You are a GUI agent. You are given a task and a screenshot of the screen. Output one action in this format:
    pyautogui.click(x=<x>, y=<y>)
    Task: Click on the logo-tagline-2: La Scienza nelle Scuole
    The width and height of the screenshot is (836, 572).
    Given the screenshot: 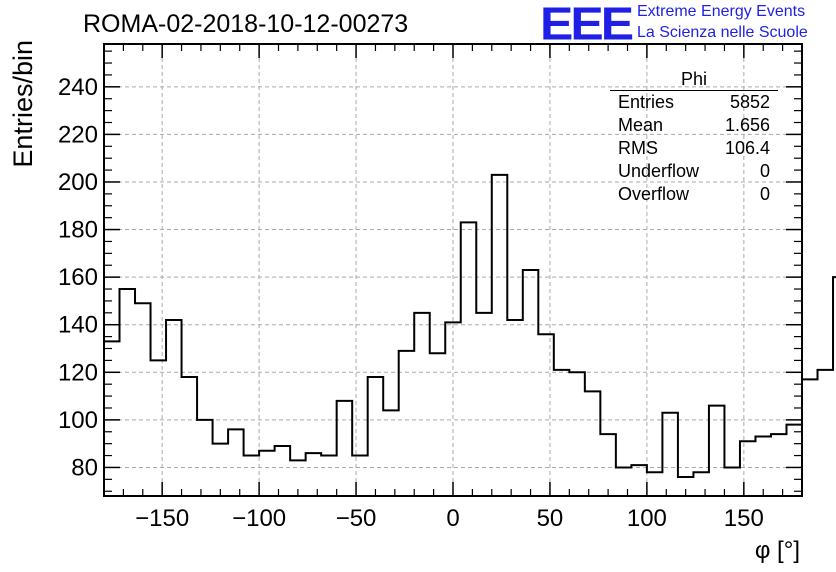 What is the action you would take?
    pyautogui.click(x=722, y=32)
    